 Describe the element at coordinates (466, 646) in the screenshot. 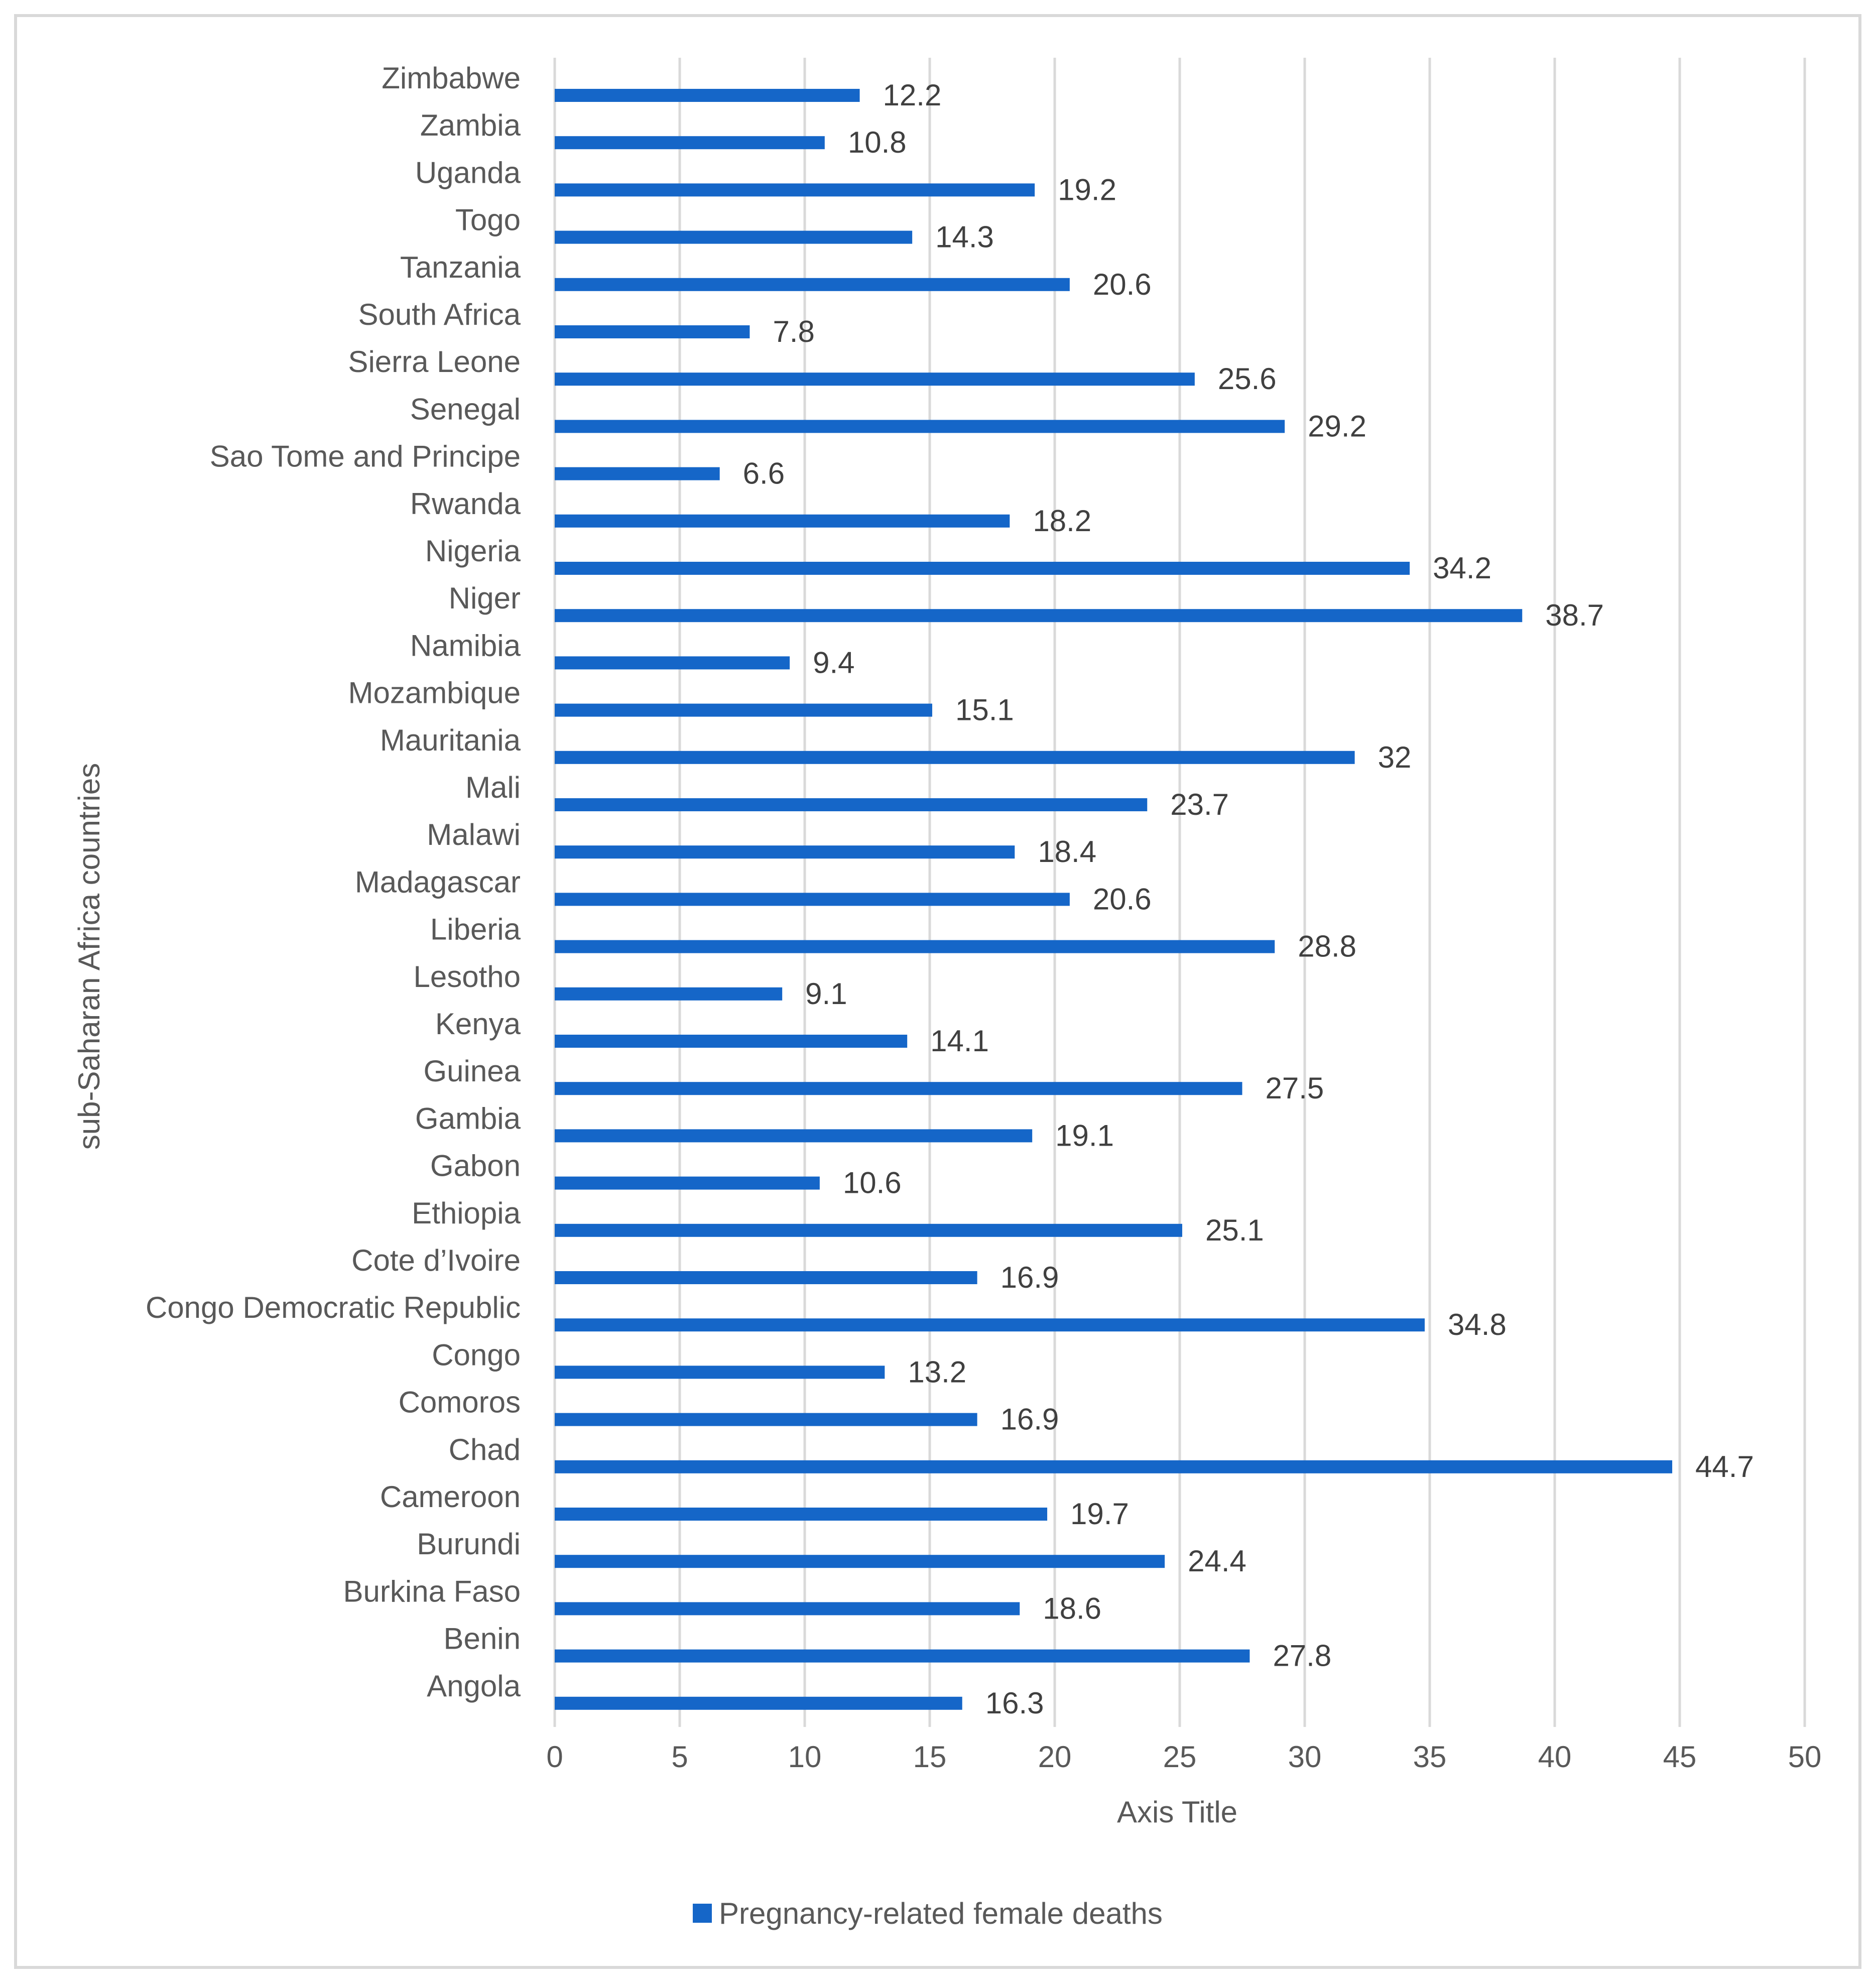

I see `category-label: Namibia` at that location.